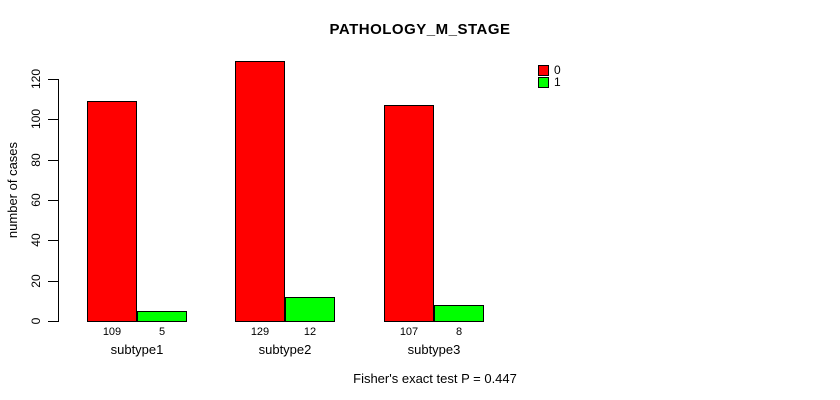 Image resolution: width=840 pixels, height=400 pixels. What do you see at coordinates (434, 349) in the screenshot?
I see `category-label-subtype3: subtype3` at bounding box center [434, 349].